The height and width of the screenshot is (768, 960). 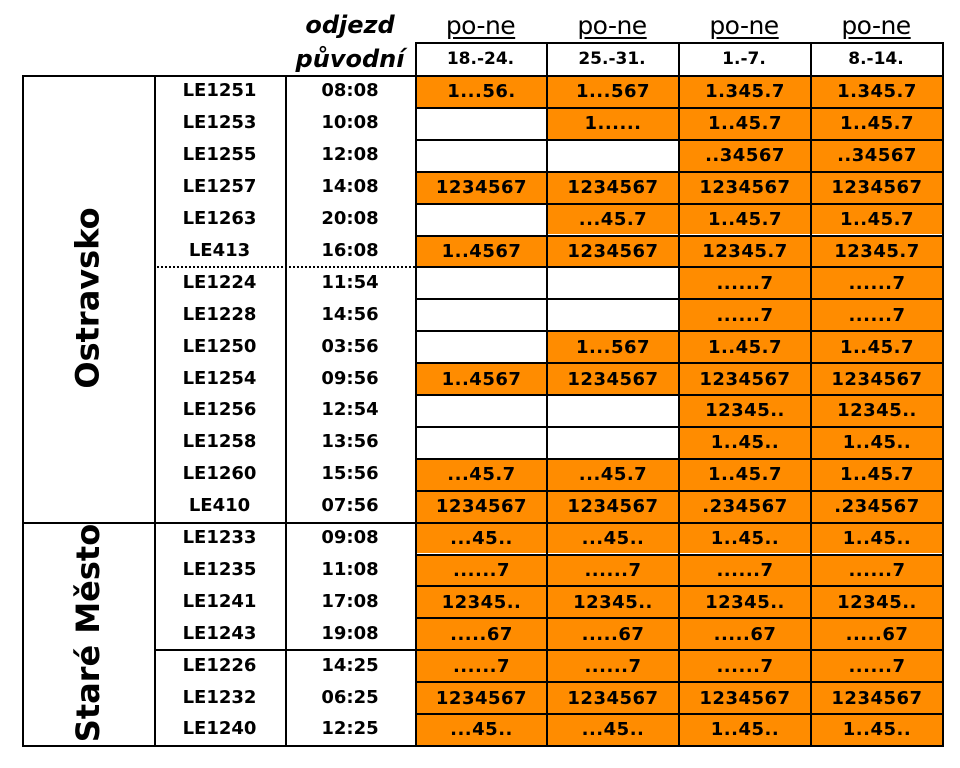 I want to click on operating-days-cell: ..34567, so click(x=877, y=155).